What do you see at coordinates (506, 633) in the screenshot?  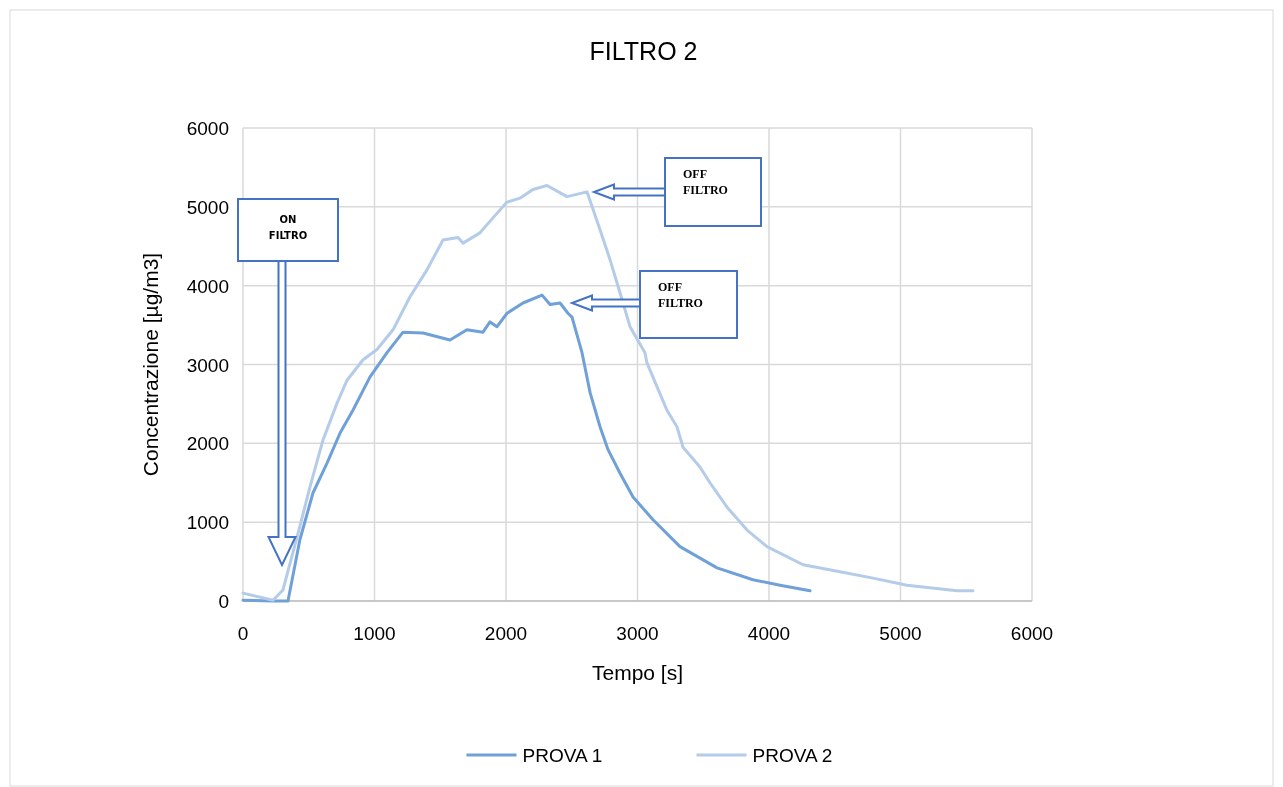 I see `x-tick-label: 2000` at bounding box center [506, 633].